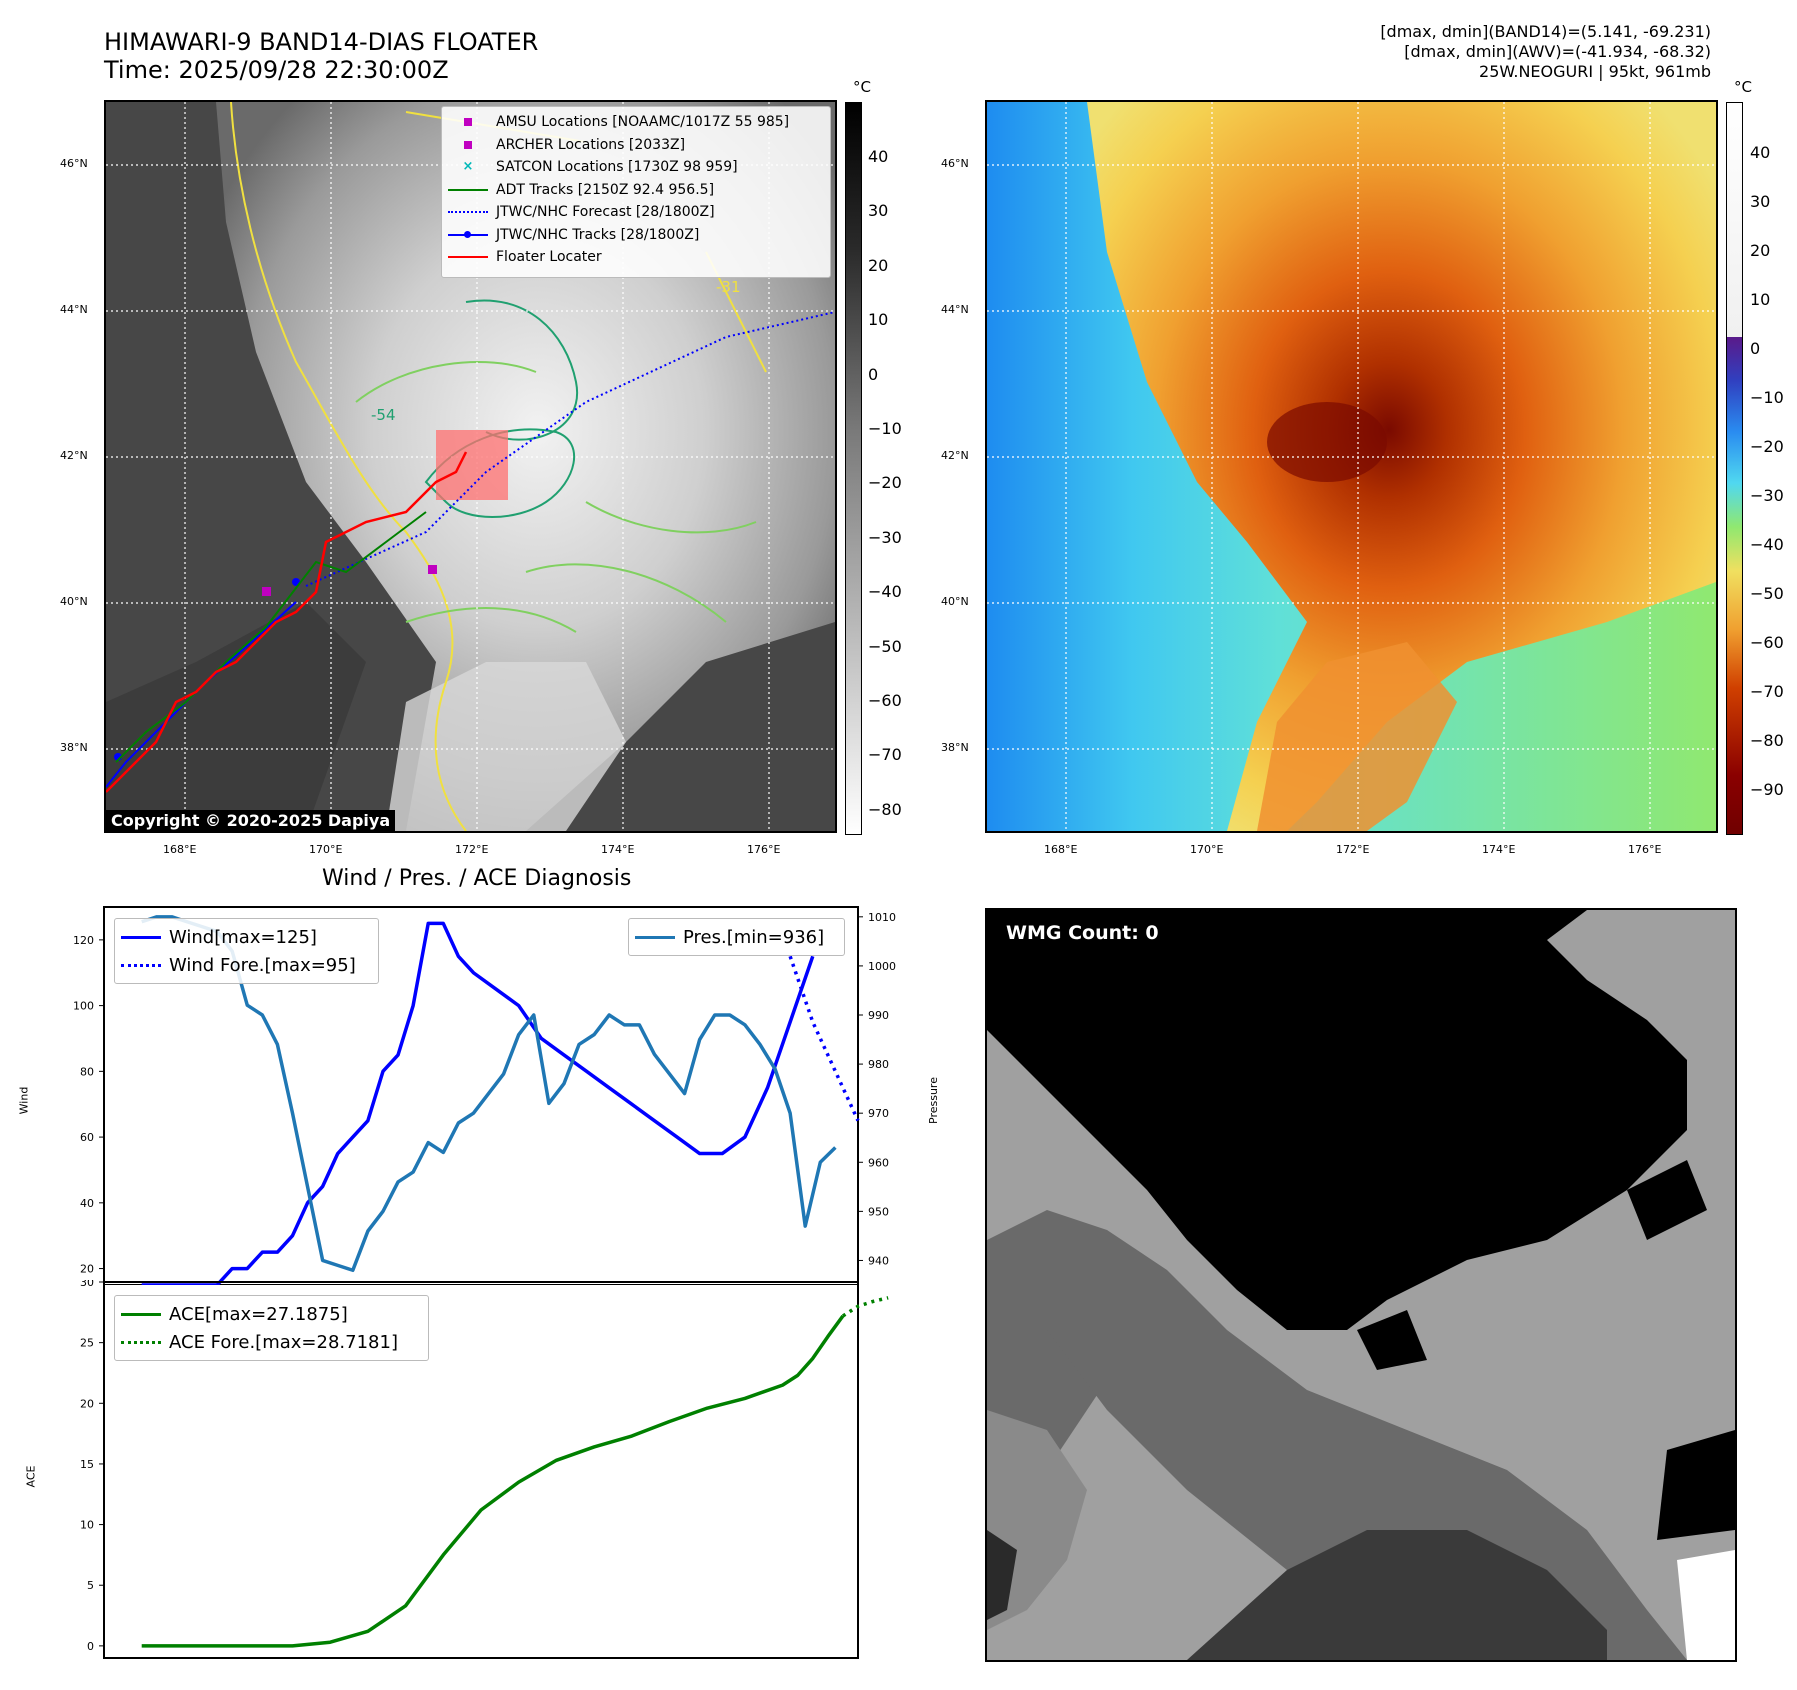 Image resolution: width=1797 pixels, height=1690 pixels. Describe the element at coordinates (271, 1342) in the screenshot. I see `legend-item-ace-forecast: ACE Fore.[max=28.7181]` at that location.